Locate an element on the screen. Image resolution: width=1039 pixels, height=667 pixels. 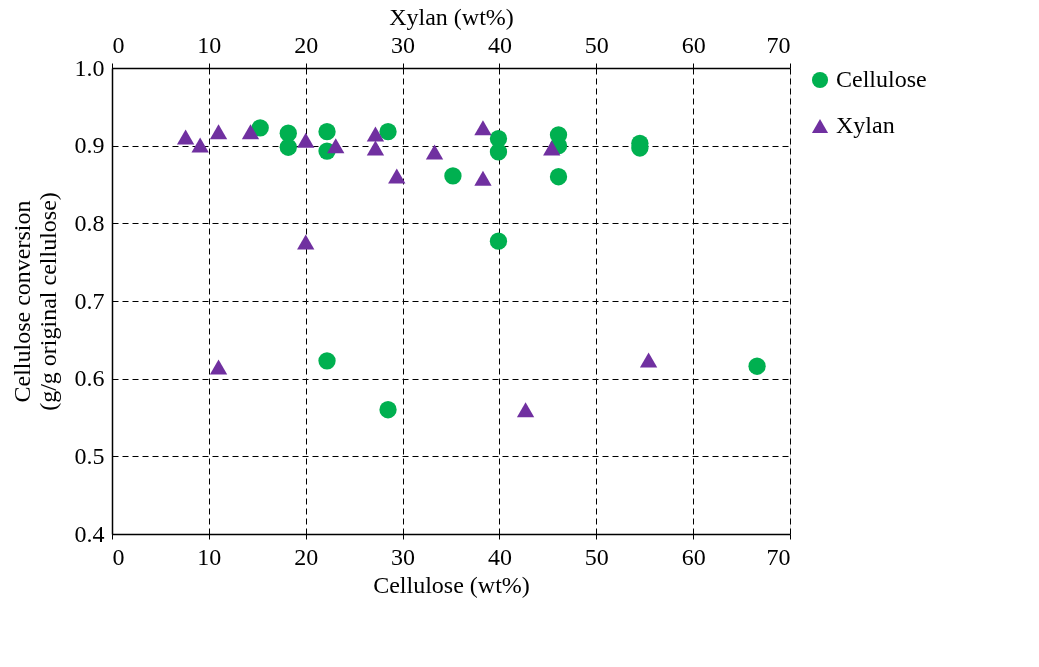
x2-tick-label: 70 is located at coordinates (778, 44).